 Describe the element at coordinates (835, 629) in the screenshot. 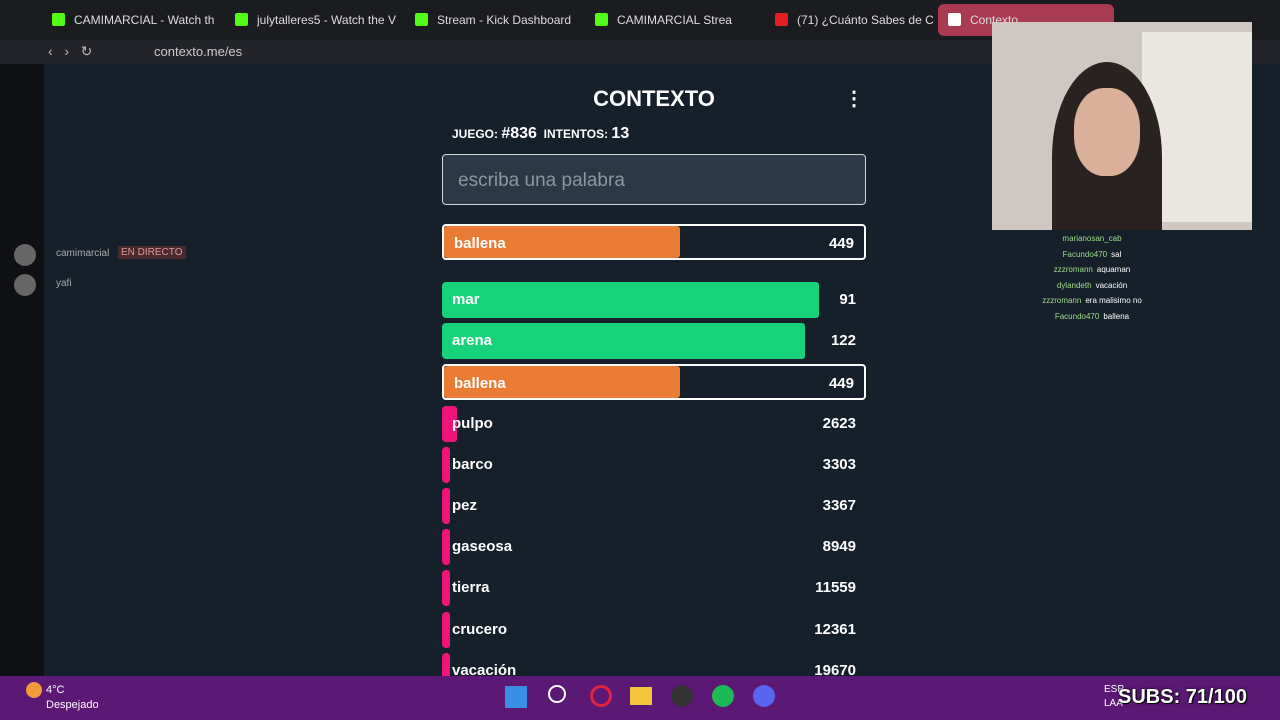

I see `guess-rank: 12361` at that location.